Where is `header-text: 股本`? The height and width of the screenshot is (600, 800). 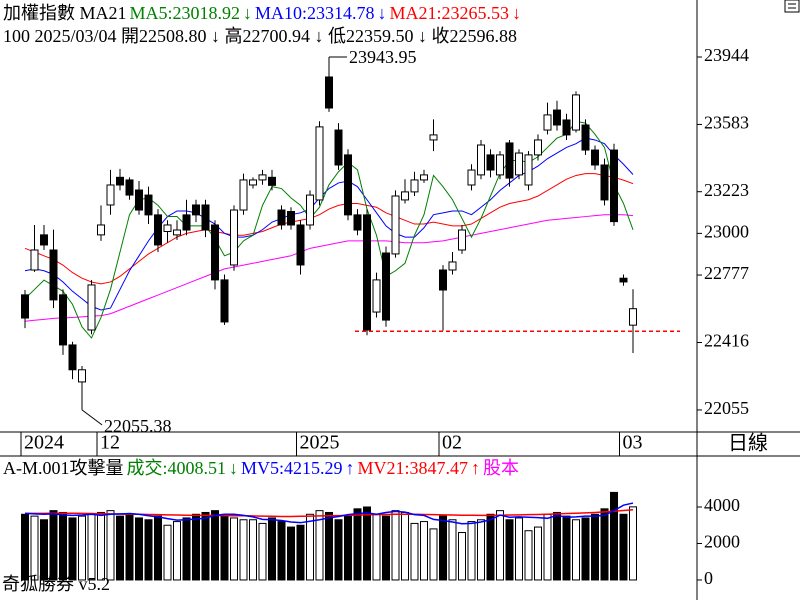
header-text: 股本 is located at coordinates (501, 468).